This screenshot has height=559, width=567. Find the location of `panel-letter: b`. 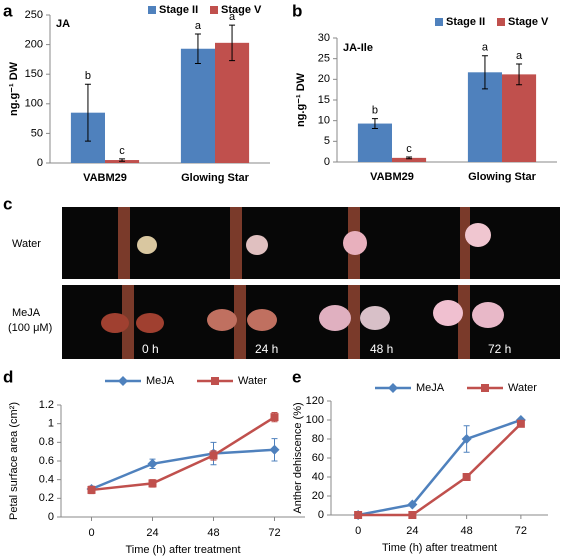

panel-letter: b is located at coordinates (297, 10).